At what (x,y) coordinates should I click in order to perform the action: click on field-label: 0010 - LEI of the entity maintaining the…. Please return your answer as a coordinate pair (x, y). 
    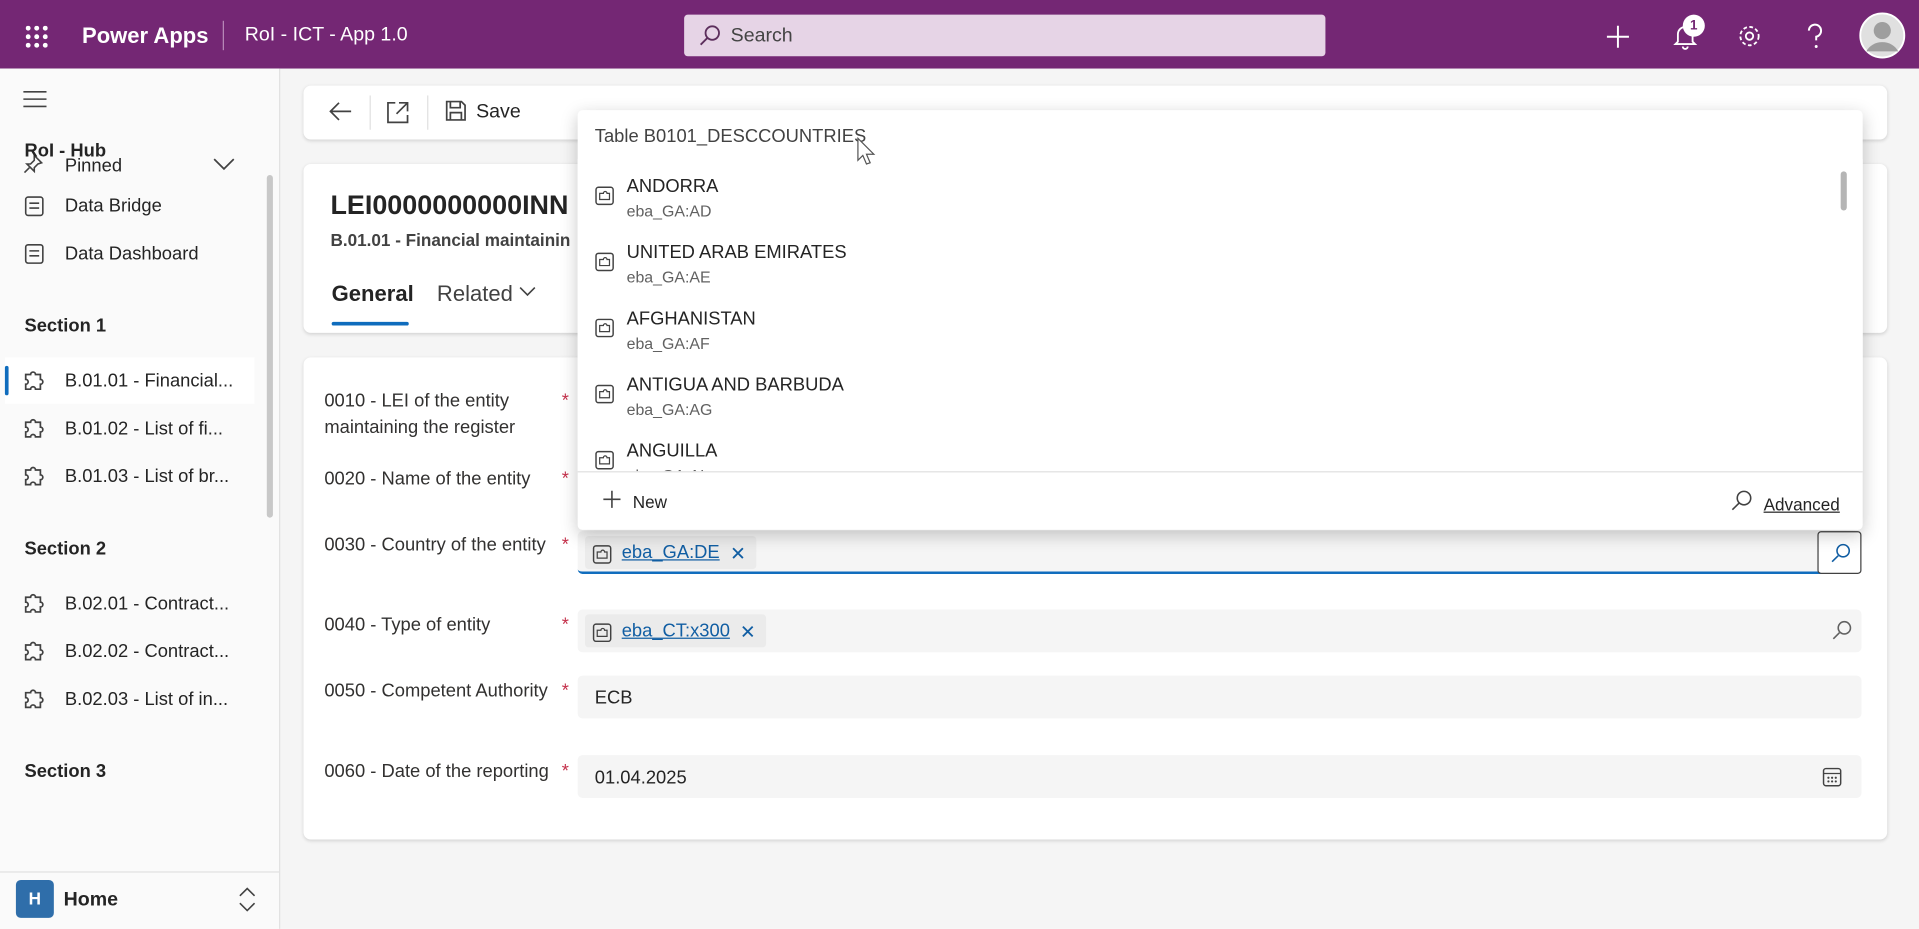
    Looking at the image, I should click on (420, 414).